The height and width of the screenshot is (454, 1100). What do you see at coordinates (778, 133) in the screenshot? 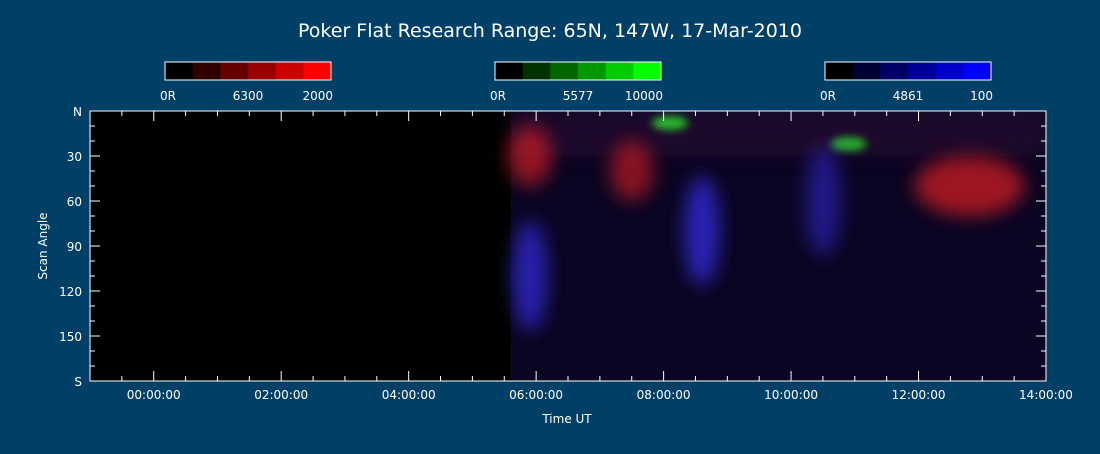
I see `band-top-glow` at bounding box center [778, 133].